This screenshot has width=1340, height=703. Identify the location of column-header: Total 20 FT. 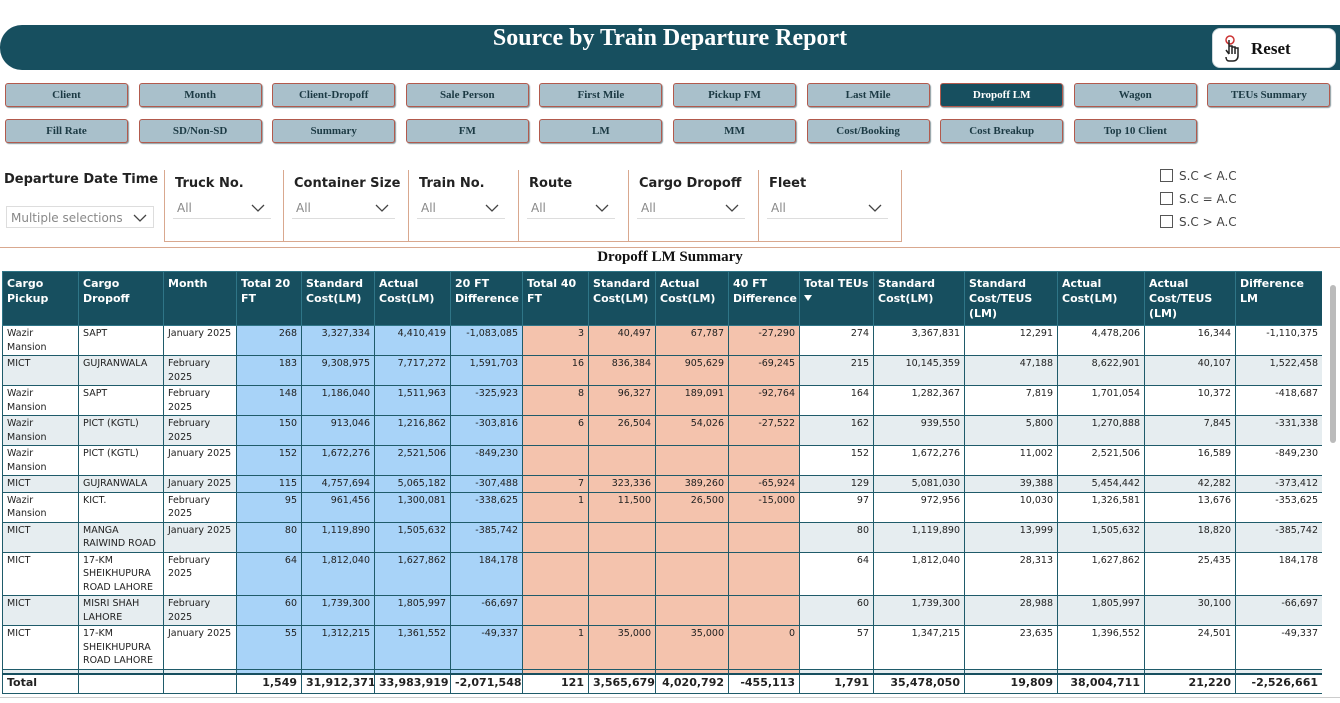
(269, 298).